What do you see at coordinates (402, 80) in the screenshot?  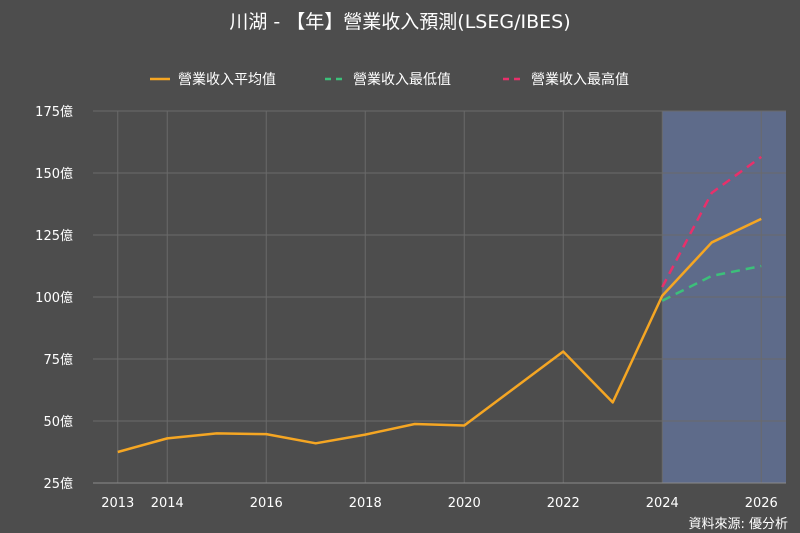 I see `legend-label: 營業收入最低值` at bounding box center [402, 80].